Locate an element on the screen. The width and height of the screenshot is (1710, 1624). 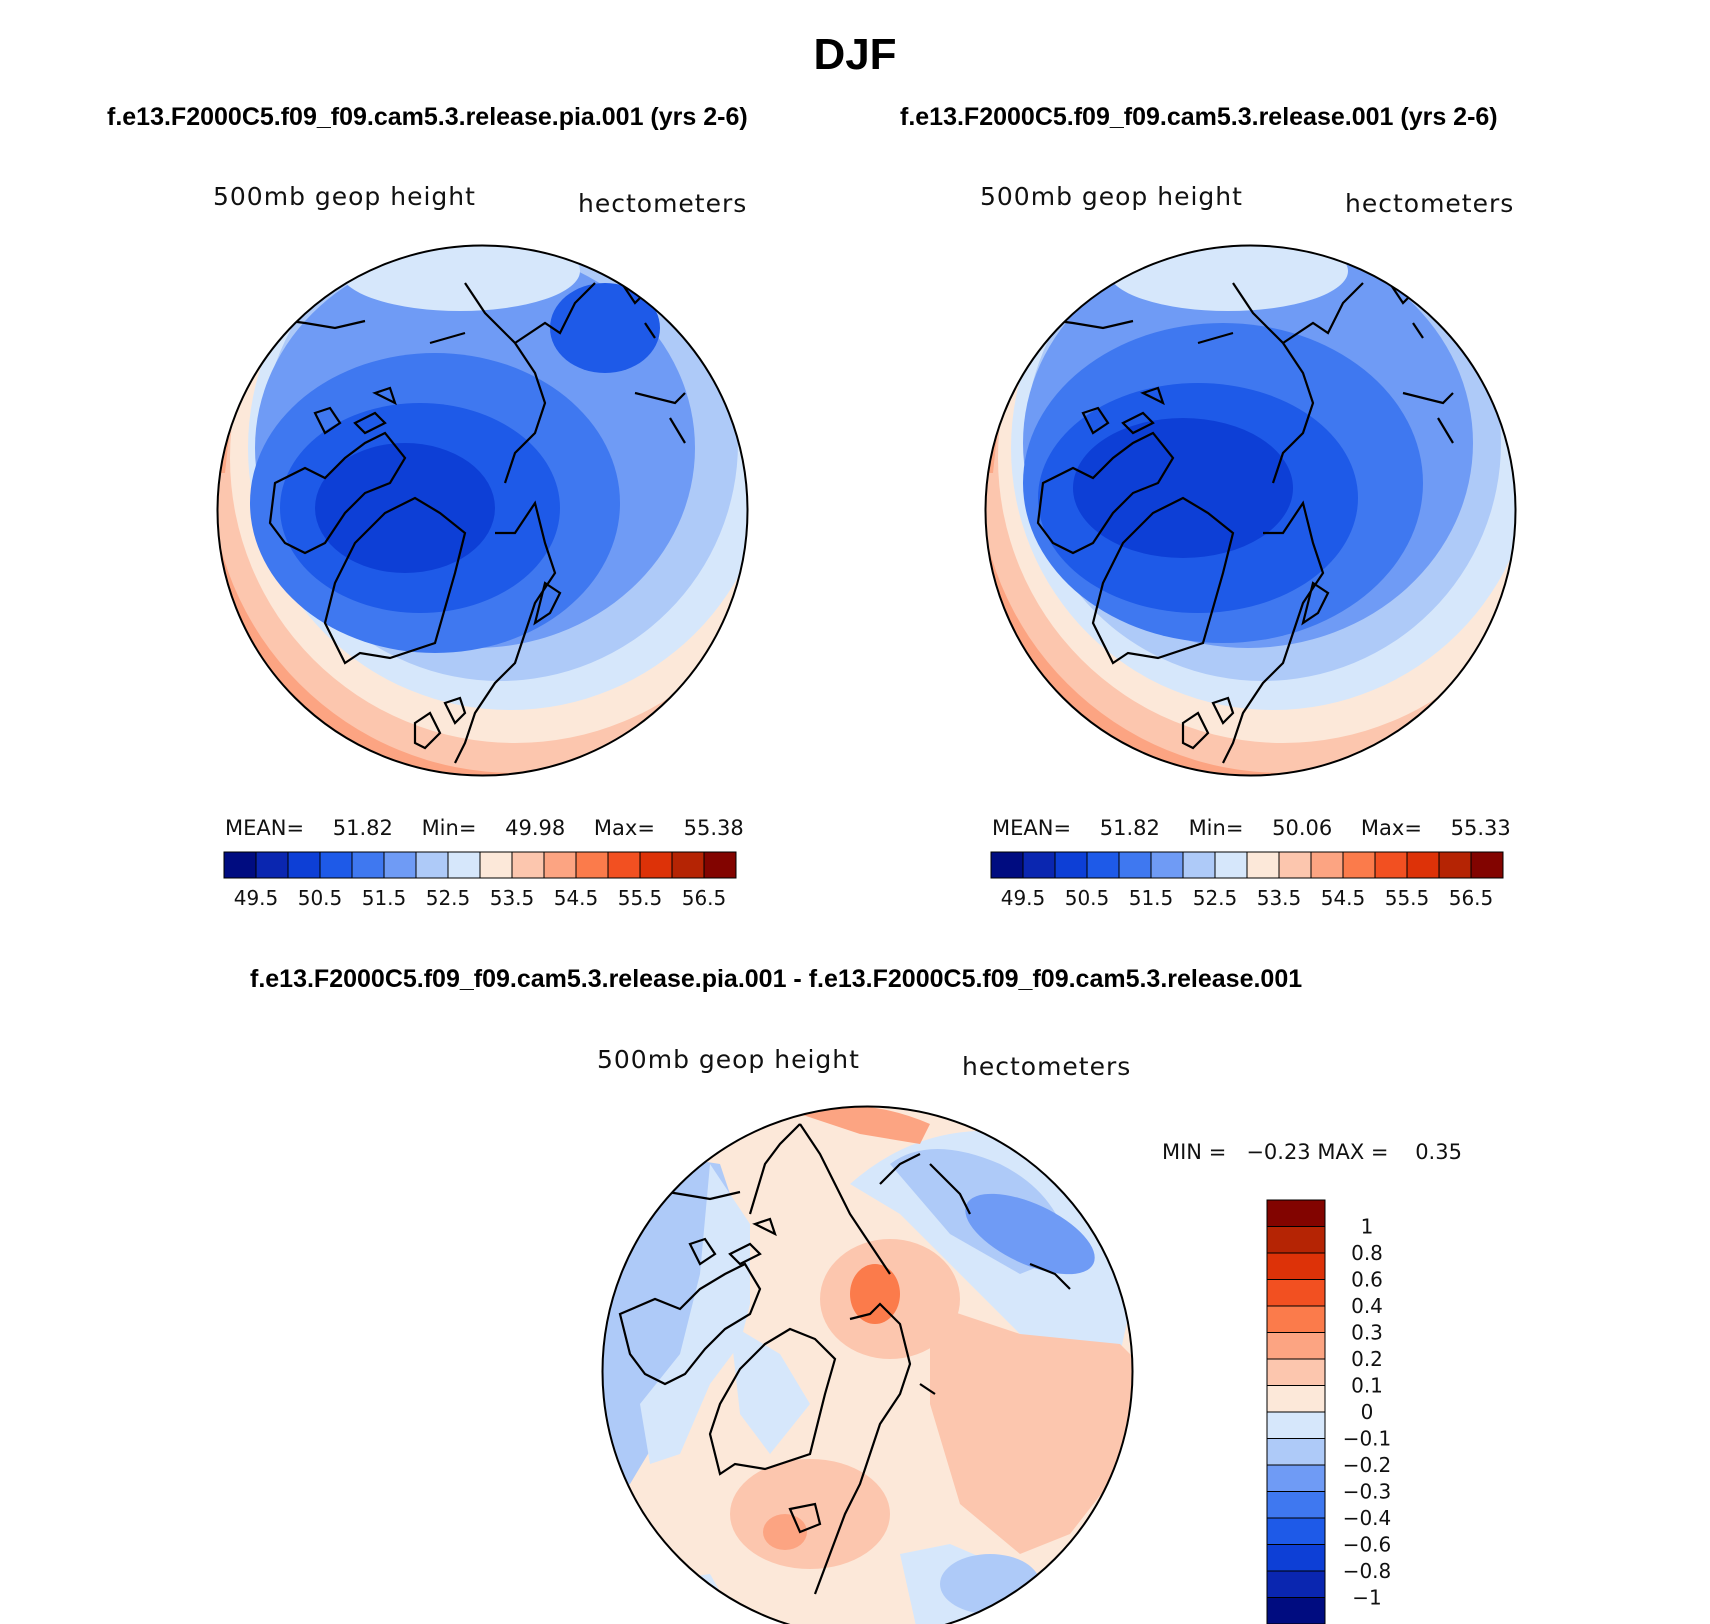
panel2-colorbar-tick-label: 56.5 is located at coordinates (1471, 898).